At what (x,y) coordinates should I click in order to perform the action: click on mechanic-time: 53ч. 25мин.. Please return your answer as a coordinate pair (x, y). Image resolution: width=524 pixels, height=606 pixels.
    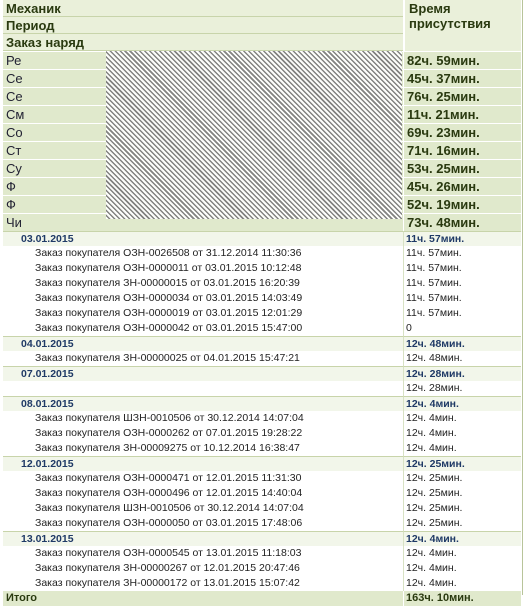
    Looking at the image, I should click on (462, 168).